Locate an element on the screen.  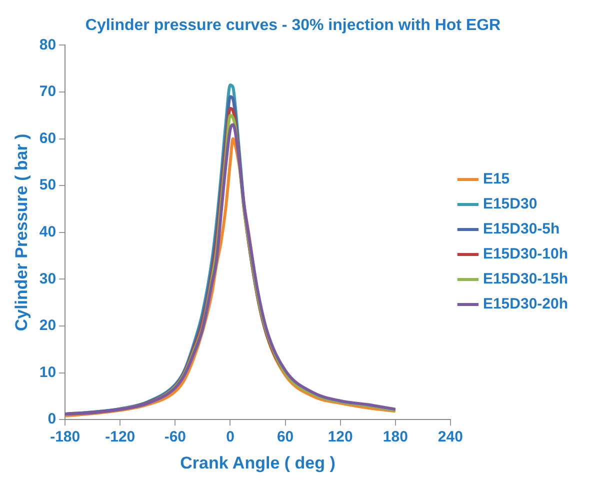
legend-label: E15D30-15h is located at coordinates (525, 279).